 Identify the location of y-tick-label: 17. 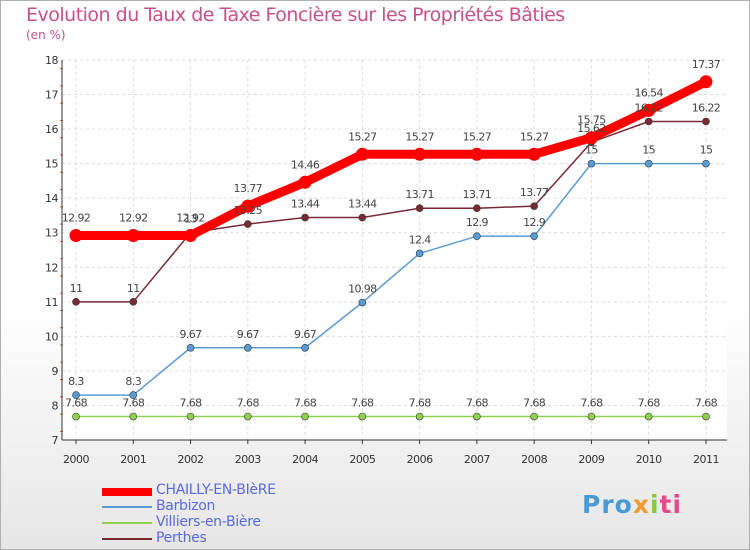
(51, 95).